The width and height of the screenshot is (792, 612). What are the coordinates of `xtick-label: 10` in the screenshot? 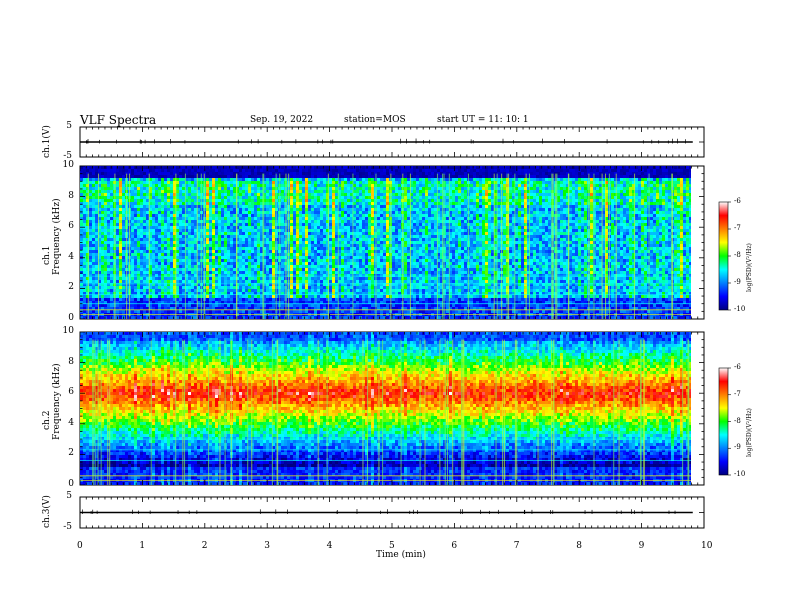 It's located at (706, 546).